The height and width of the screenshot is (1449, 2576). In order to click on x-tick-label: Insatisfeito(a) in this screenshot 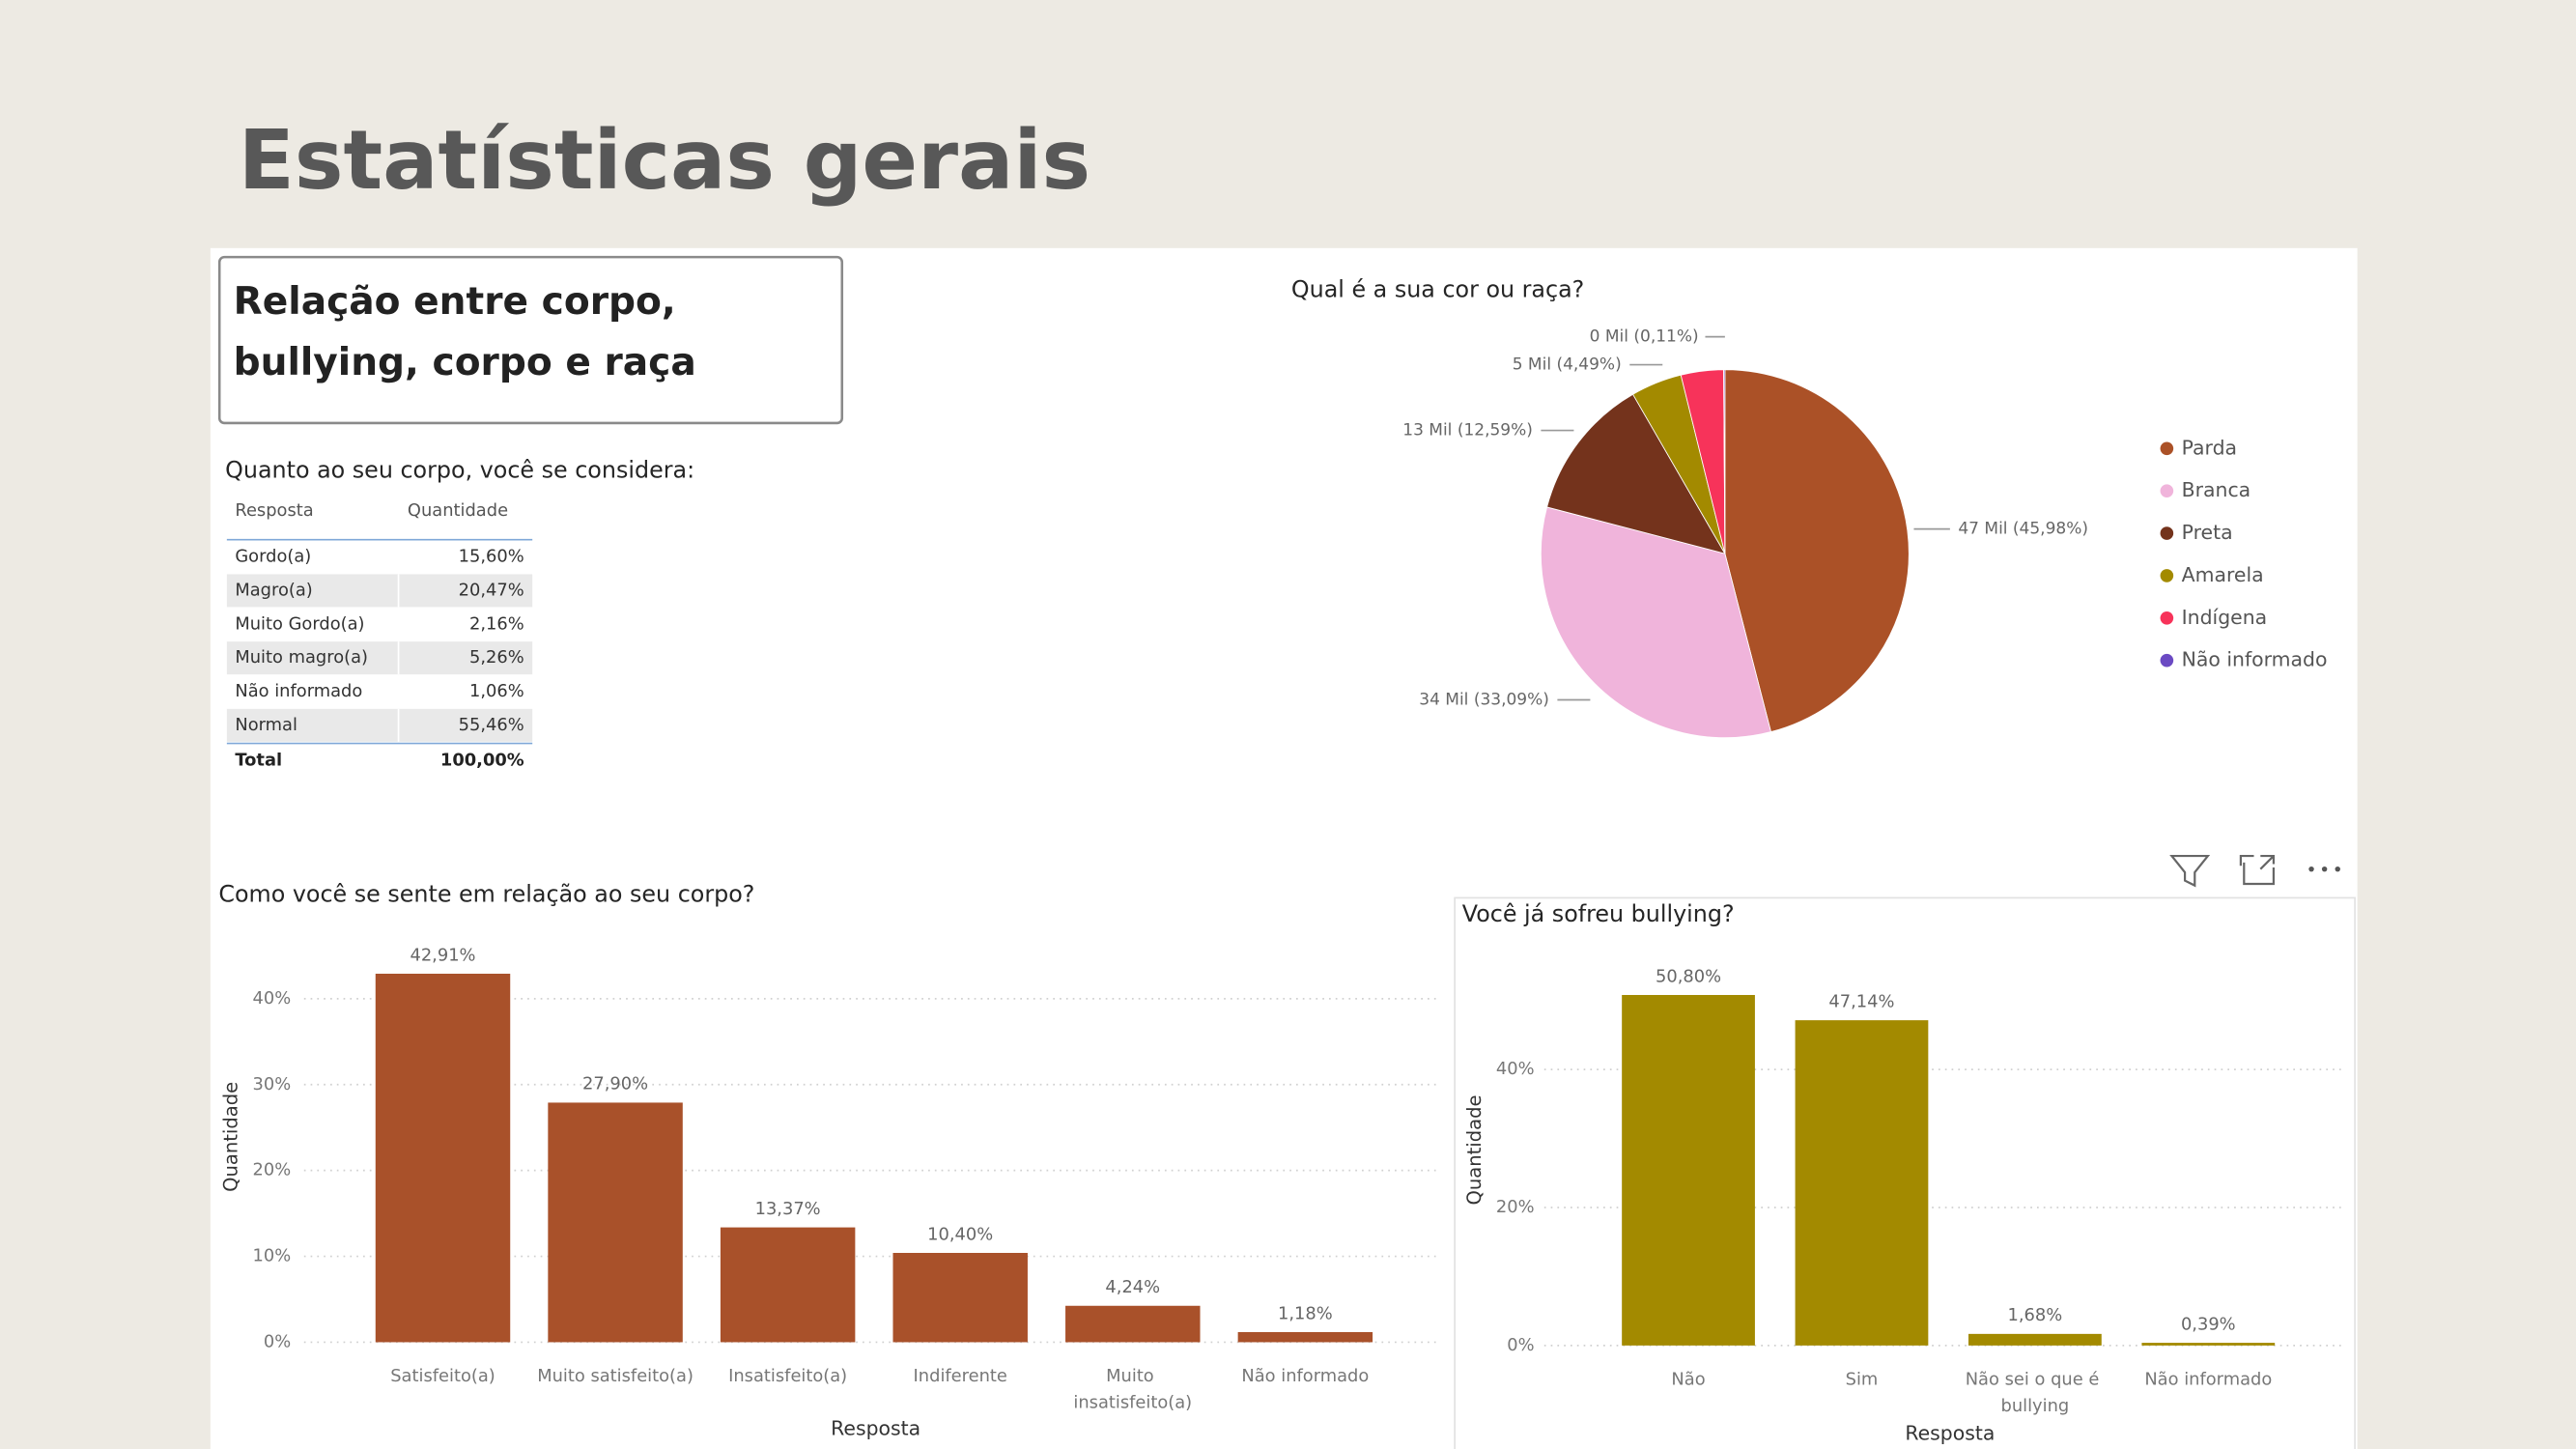, I will do `click(787, 1376)`.